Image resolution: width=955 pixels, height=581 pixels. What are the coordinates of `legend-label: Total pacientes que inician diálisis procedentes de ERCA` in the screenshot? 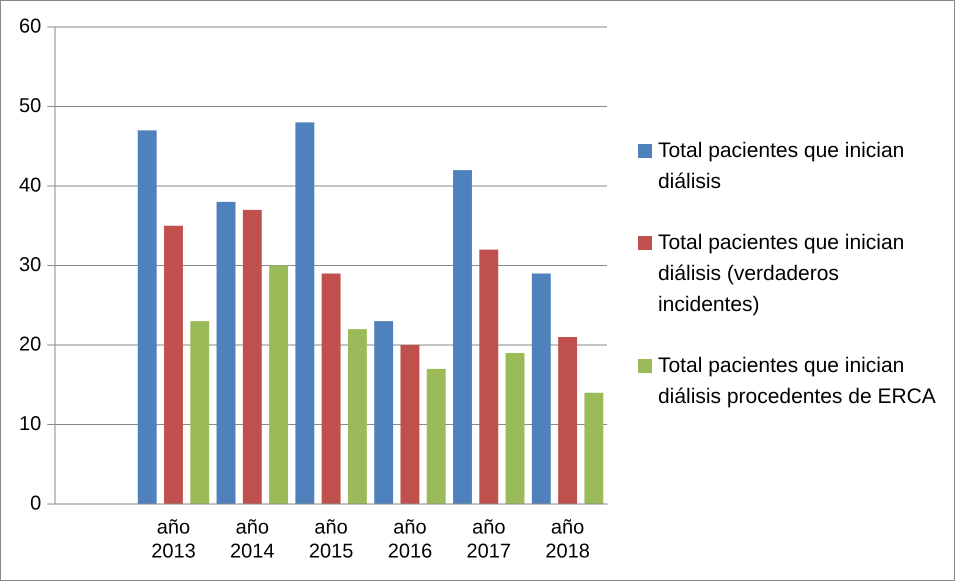 It's located at (797, 381).